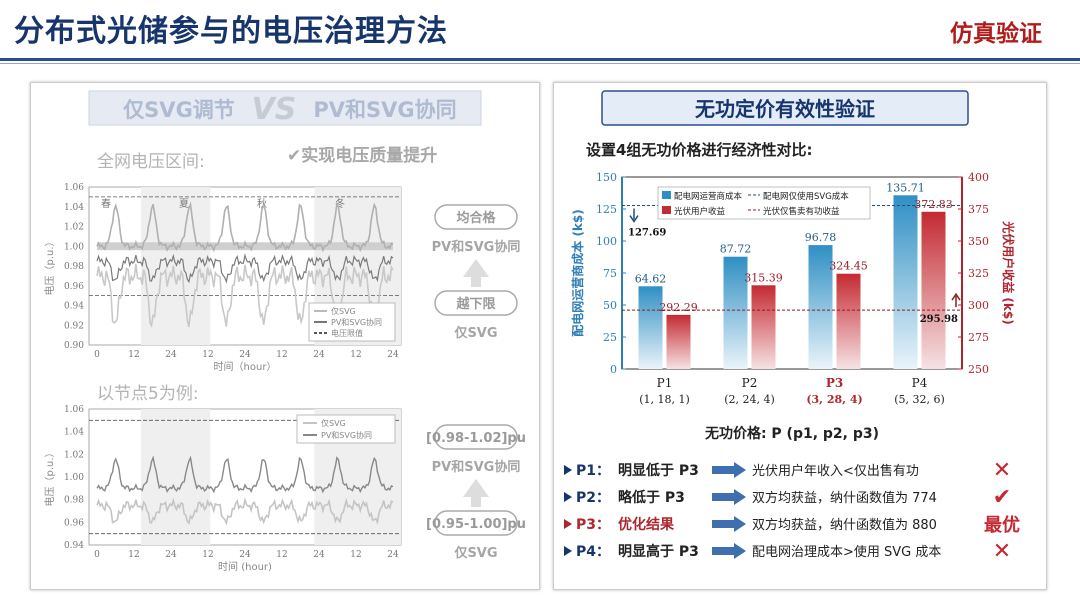  I want to click on side-box-network-top-label: 均合格, so click(476, 218).